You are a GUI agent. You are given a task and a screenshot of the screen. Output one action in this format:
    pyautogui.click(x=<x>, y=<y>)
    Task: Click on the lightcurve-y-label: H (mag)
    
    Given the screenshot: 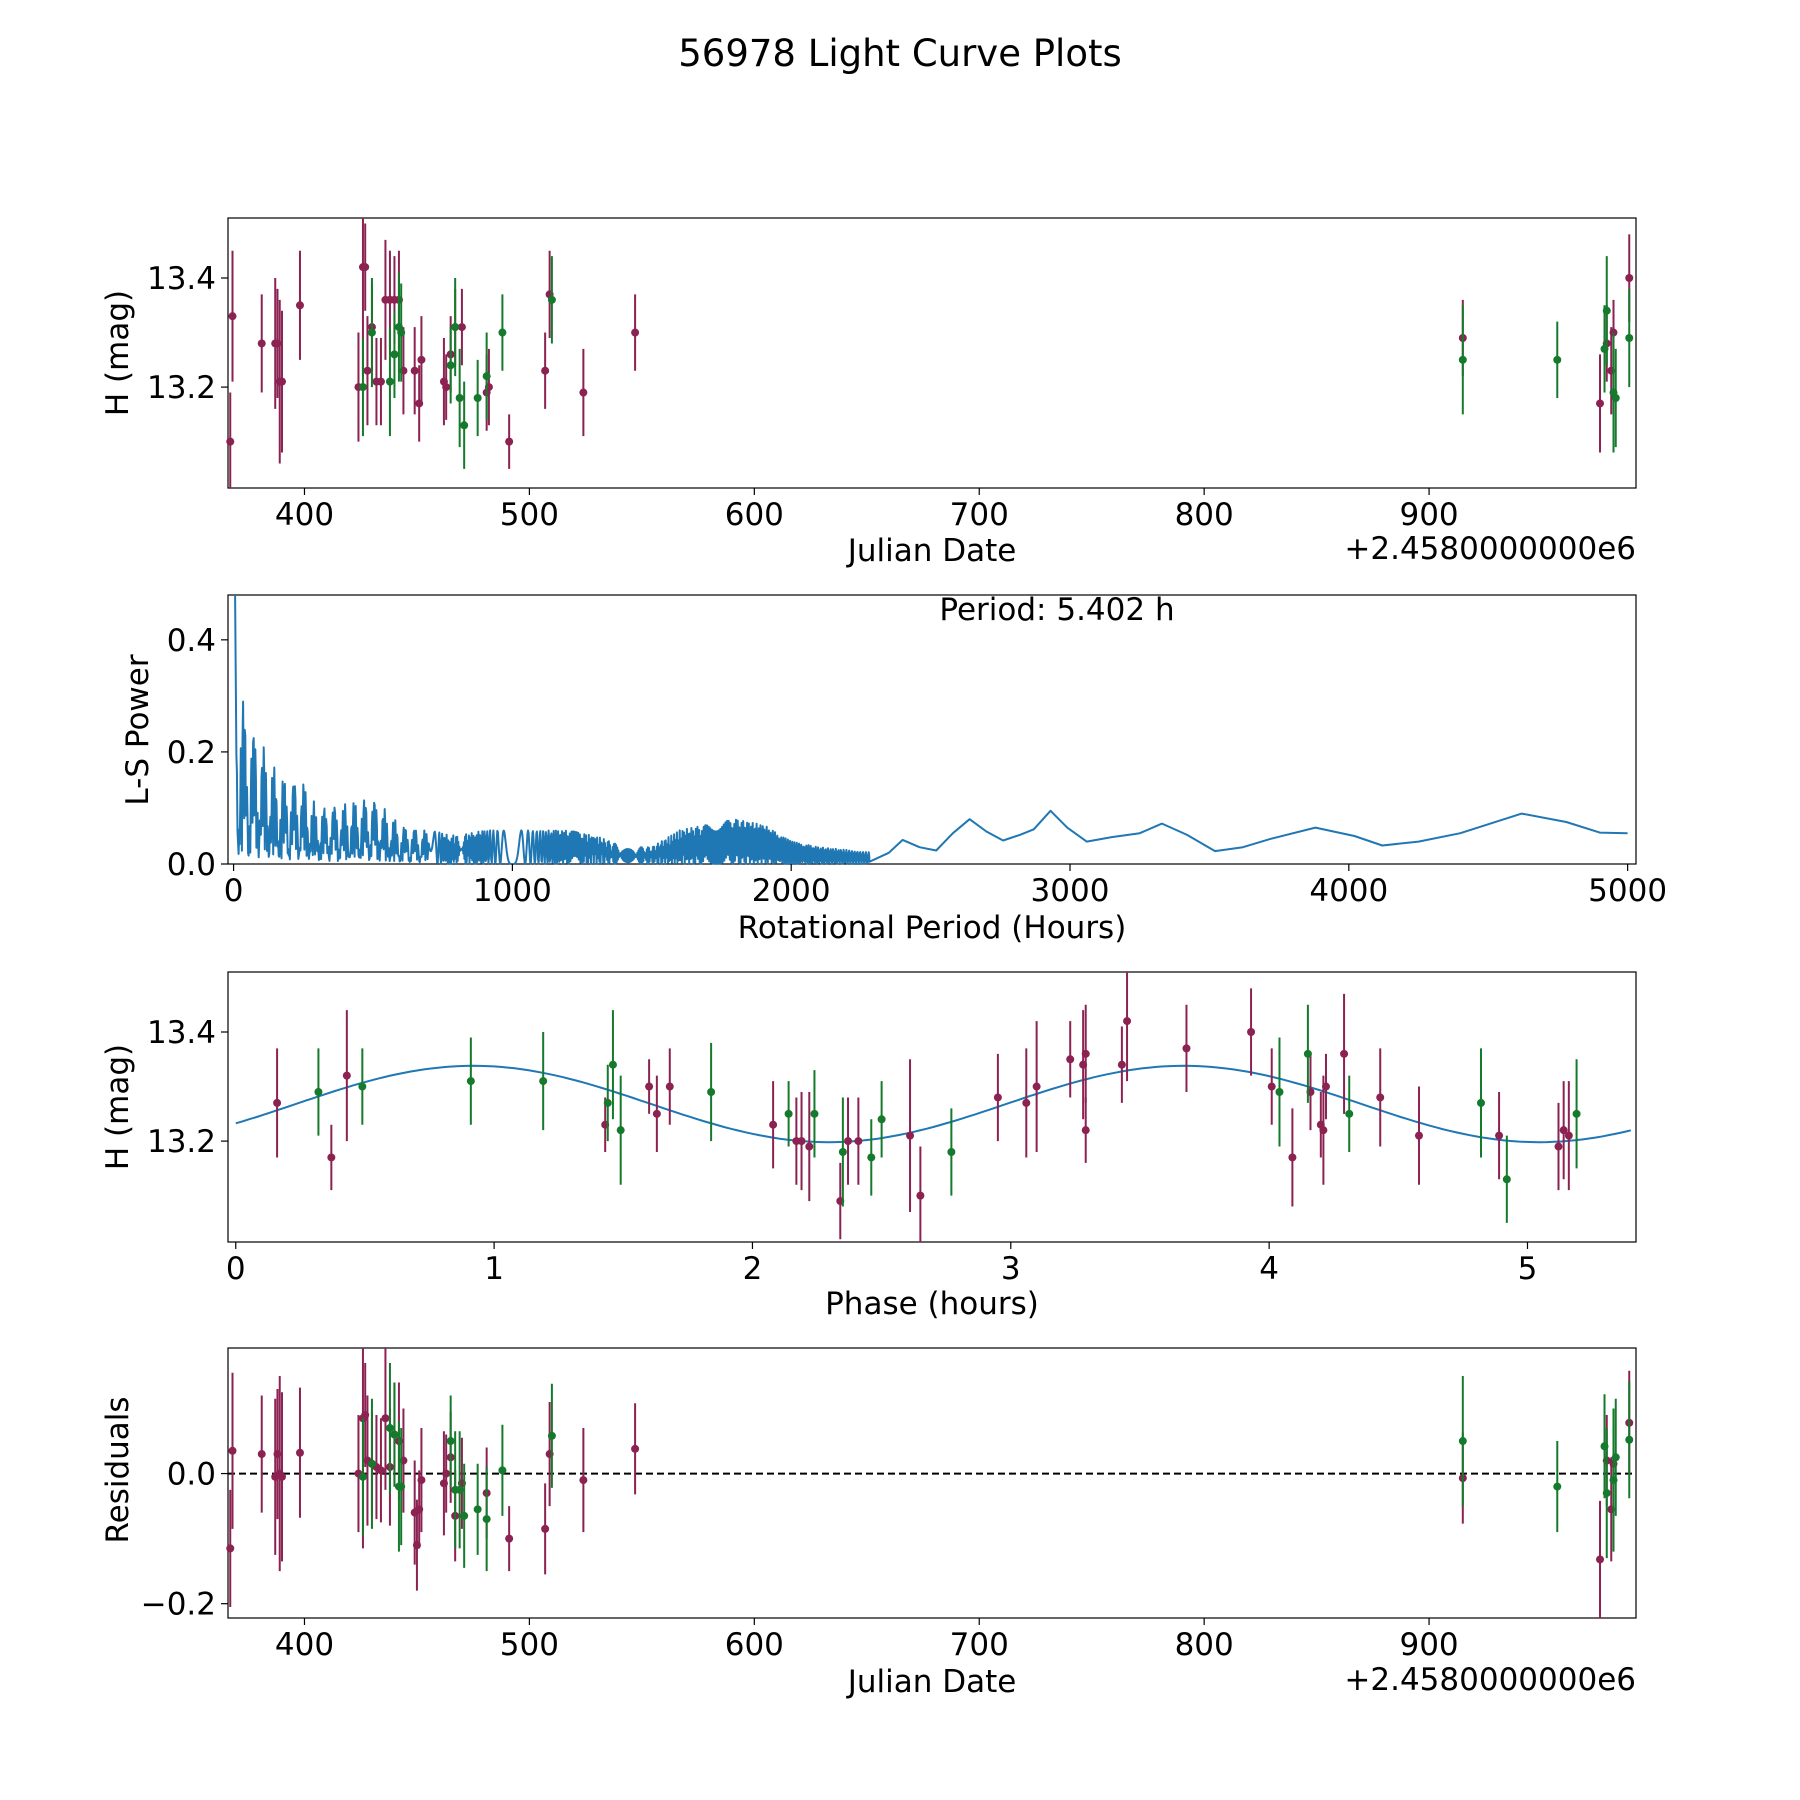 What is the action you would take?
    pyautogui.click(x=118, y=353)
    